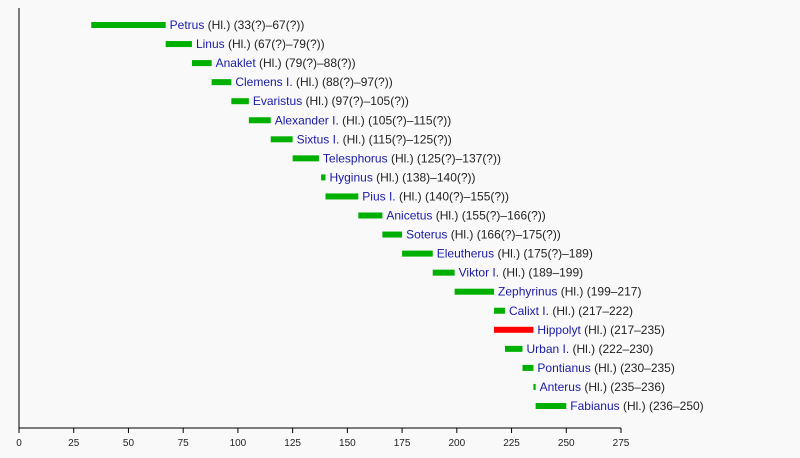 This screenshot has height=458, width=800. I want to click on reign-dates: (Hl.) (217–222), so click(591, 311).